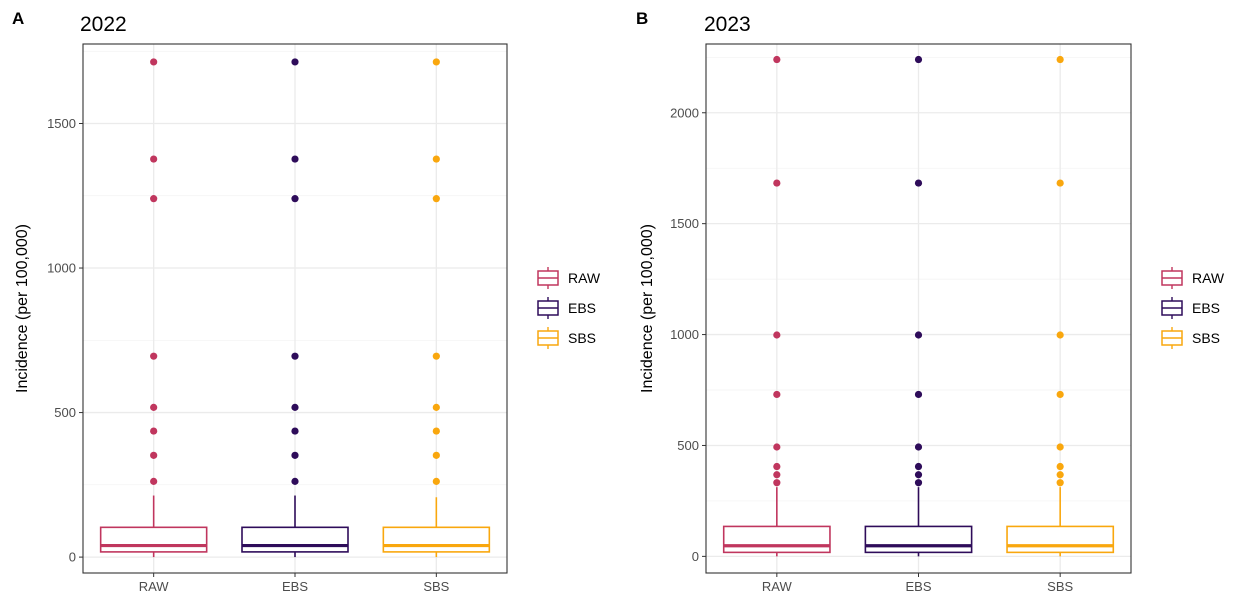 Image resolution: width=1235 pixels, height=595 pixels. What do you see at coordinates (684, 112) in the screenshot?
I see `y-tick-label: 2000` at bounding box center [684, 112].